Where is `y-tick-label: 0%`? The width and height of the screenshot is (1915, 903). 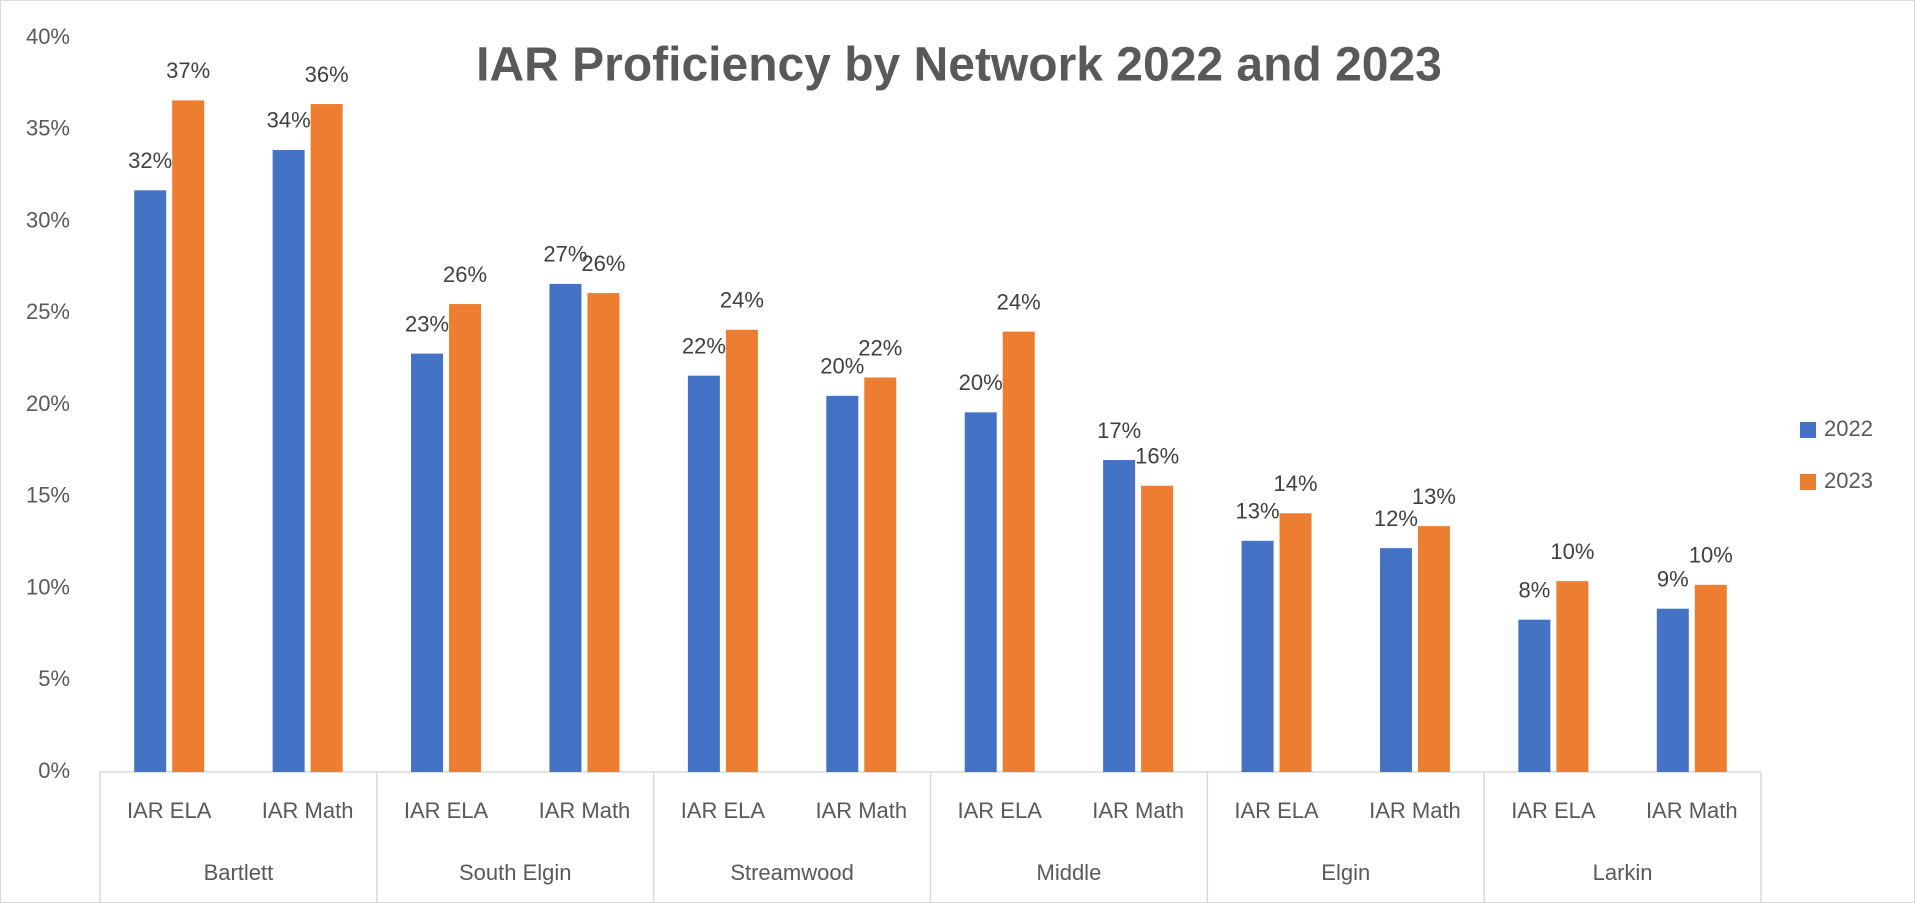 y-tick-label: 0% is located at coordinates (54, 770).